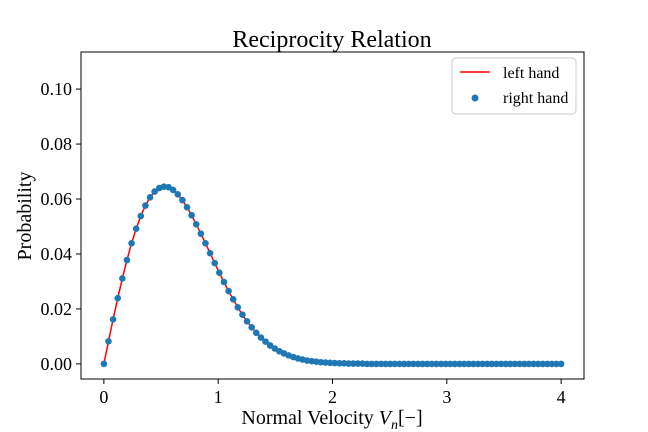  I want to click on x-axis-ticks: 0 1 2 3 4, so click(332, 393).